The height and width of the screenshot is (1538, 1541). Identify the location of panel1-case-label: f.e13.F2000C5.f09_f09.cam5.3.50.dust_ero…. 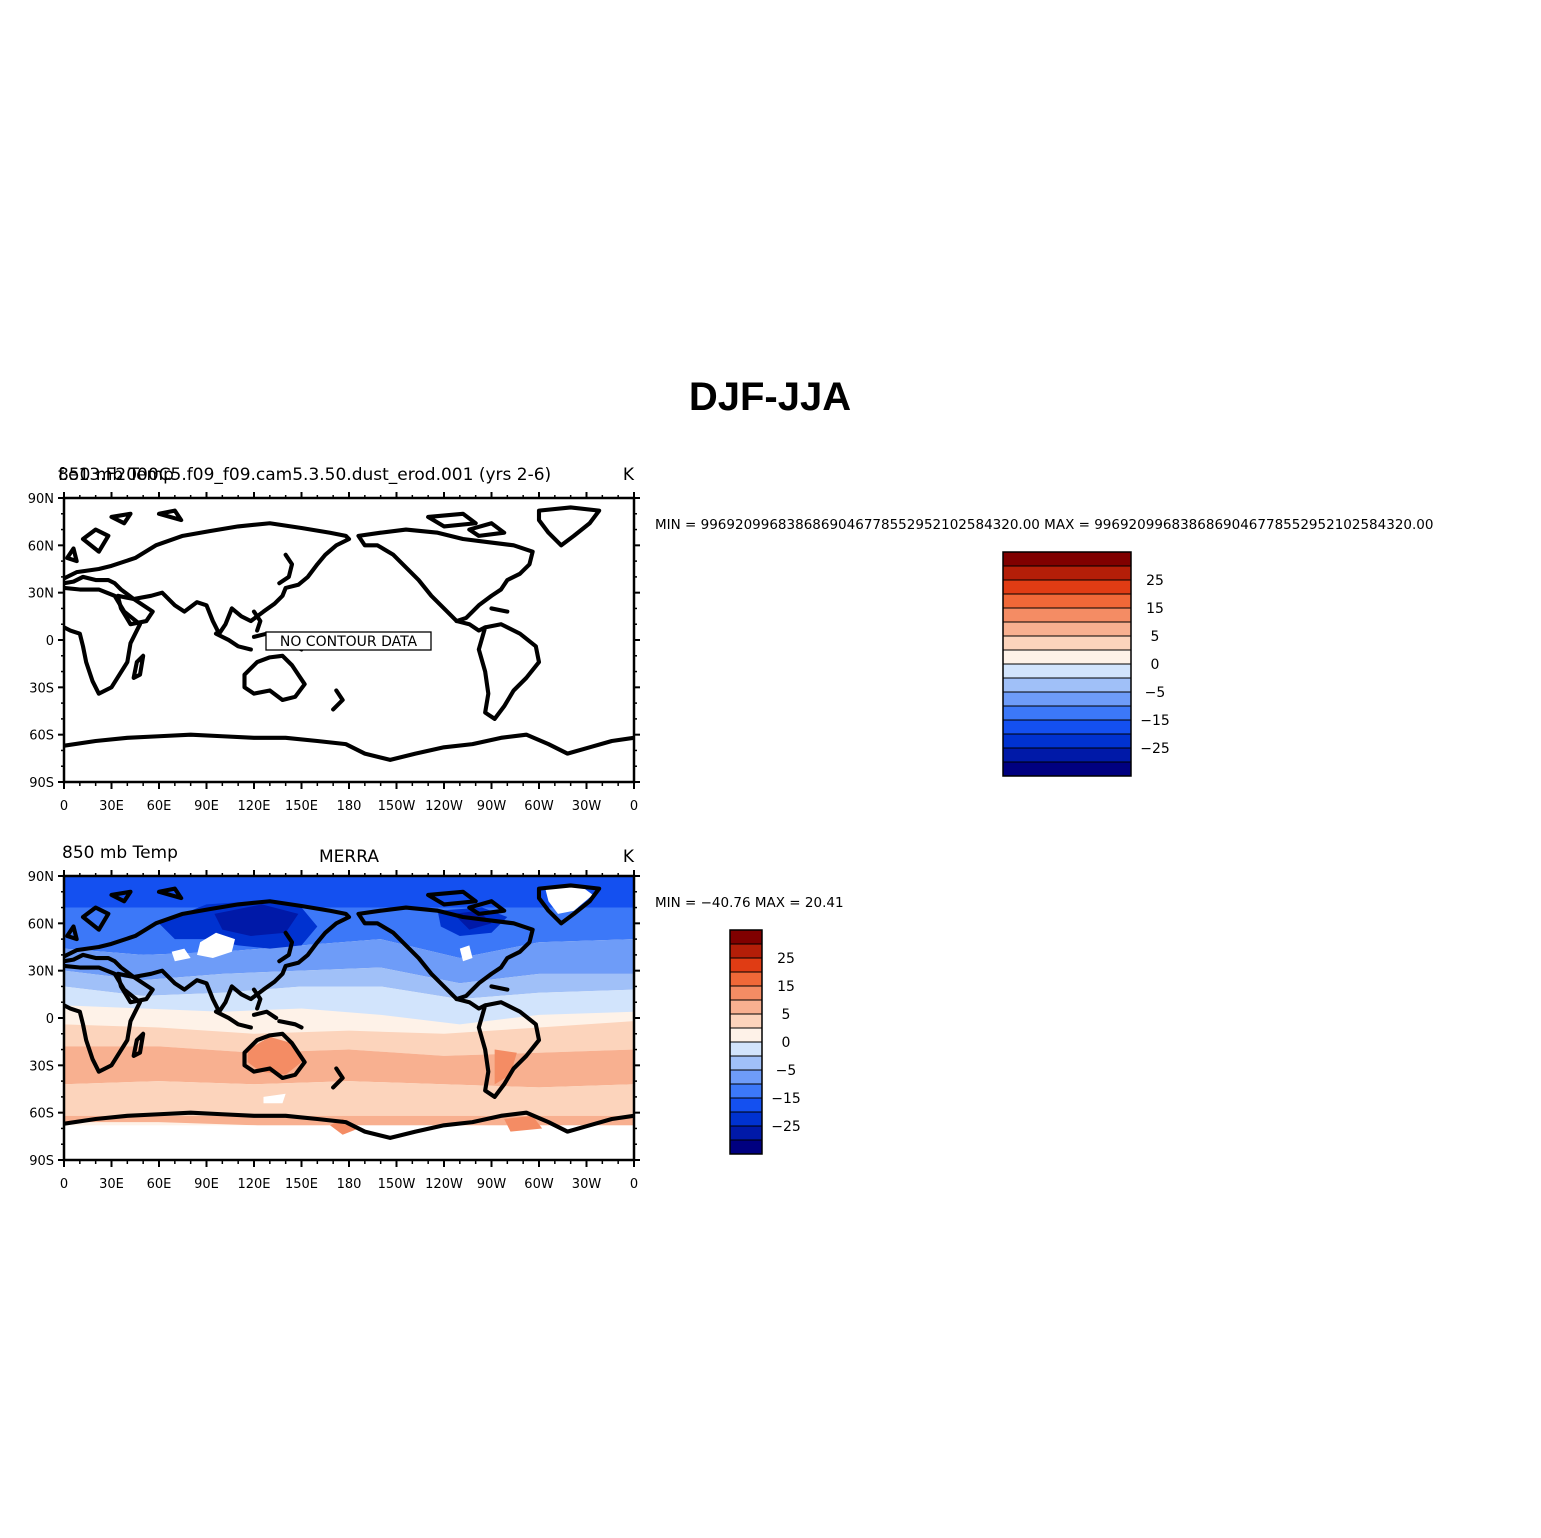
(304, 475).